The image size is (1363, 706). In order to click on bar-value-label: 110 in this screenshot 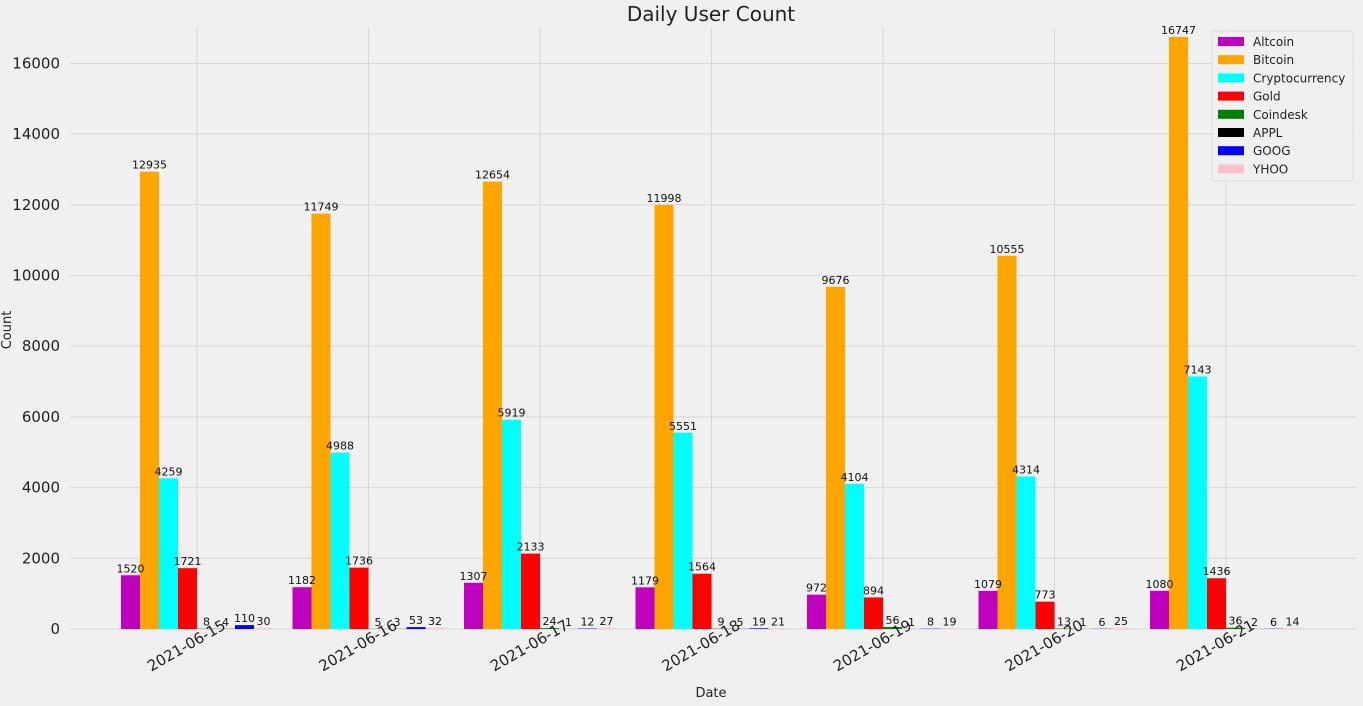, I will do `click(244, 618)`.